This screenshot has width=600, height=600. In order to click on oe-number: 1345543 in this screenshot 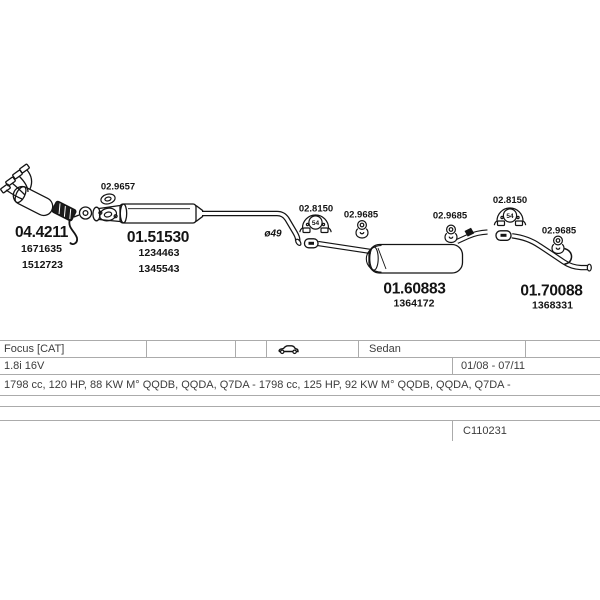, I will do `click(159, 269)`.